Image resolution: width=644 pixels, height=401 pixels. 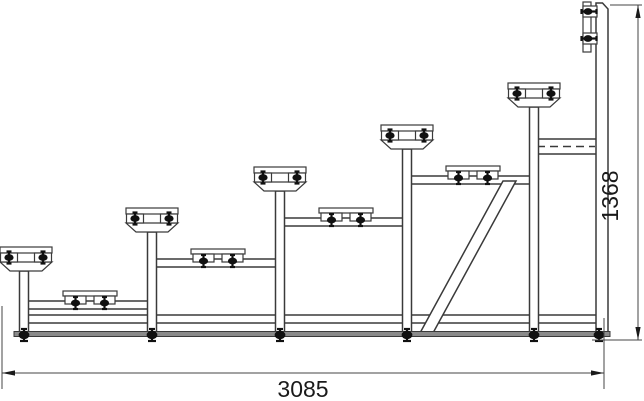 What do you see at coordinates (313, 319) in the screenshot?
I see `bottom-tie-rail` at bounding box center [313, 319].